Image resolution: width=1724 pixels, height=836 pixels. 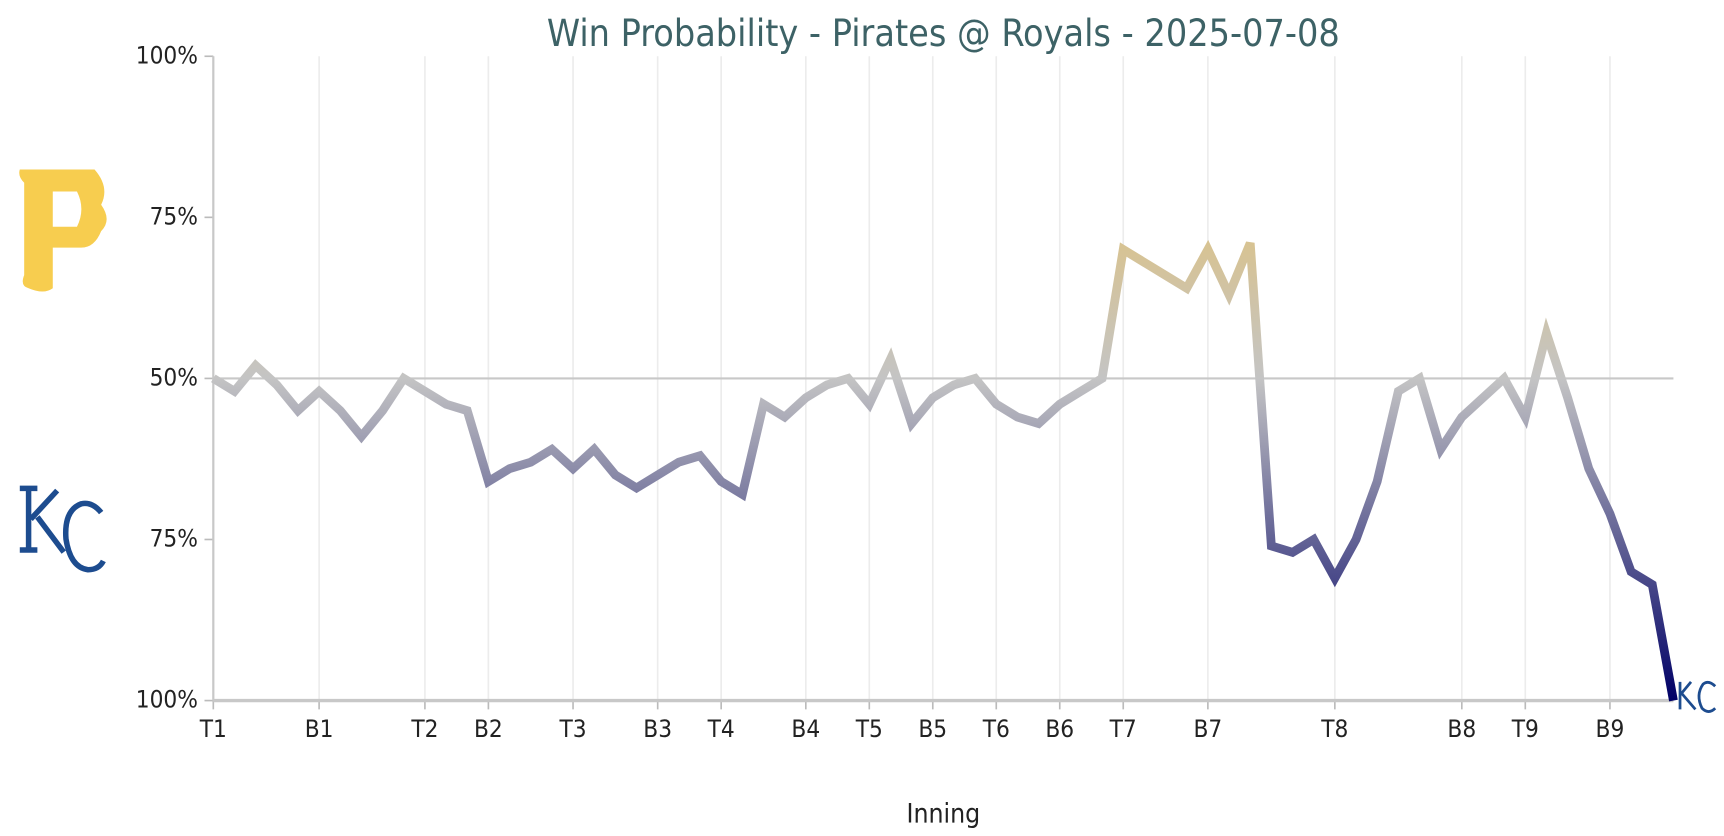 What do you see at coordinates (1610, 729) in the screenshot?
I see `x-tick-label: B9` at bounding box center [1610, 729].